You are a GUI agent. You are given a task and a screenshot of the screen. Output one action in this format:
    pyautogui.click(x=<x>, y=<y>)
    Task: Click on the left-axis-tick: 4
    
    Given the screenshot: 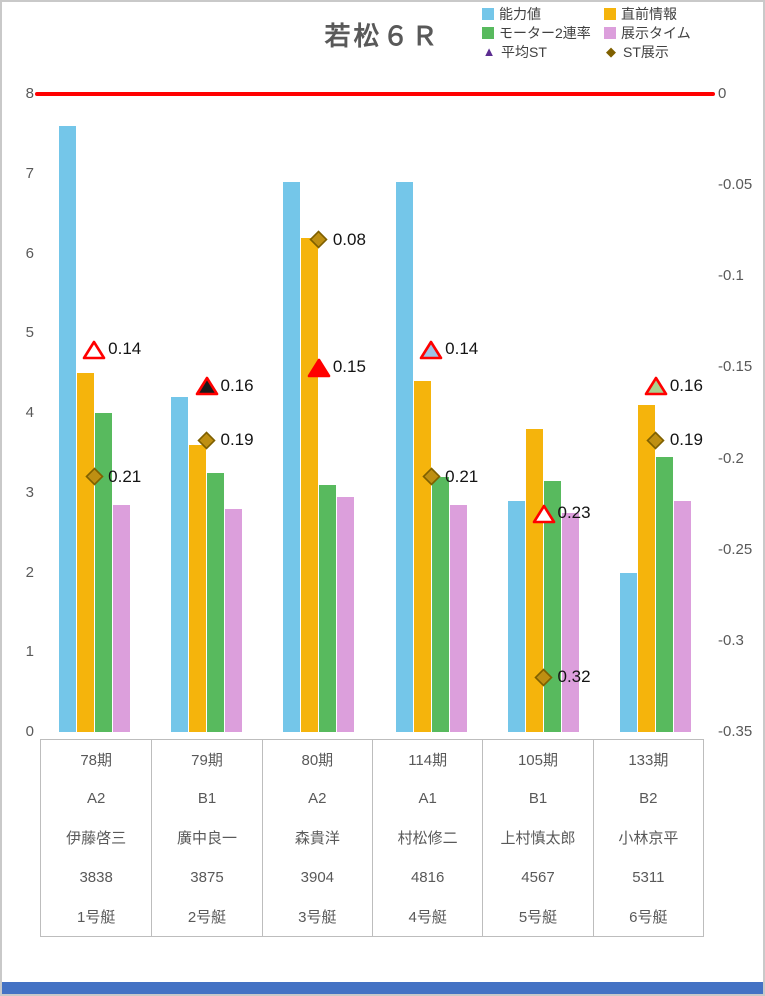 What is the action you would take?
    pyautogui.click(x=29, y=412)
    